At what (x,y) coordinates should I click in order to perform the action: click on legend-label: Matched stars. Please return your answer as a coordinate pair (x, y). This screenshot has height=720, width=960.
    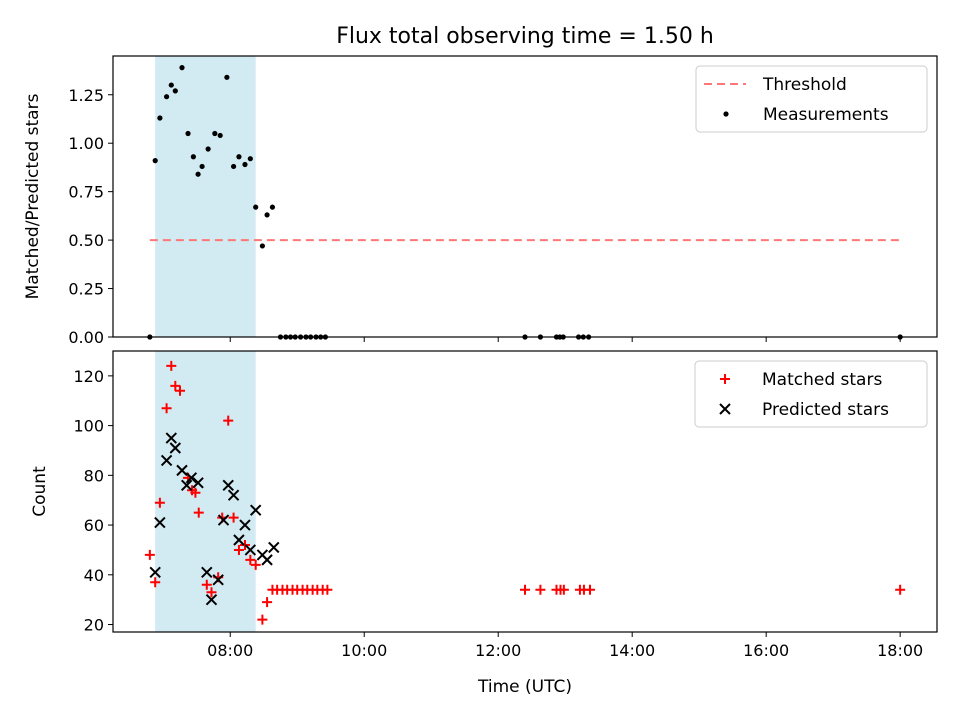
    Looking at the image, I should click on (822, 380).